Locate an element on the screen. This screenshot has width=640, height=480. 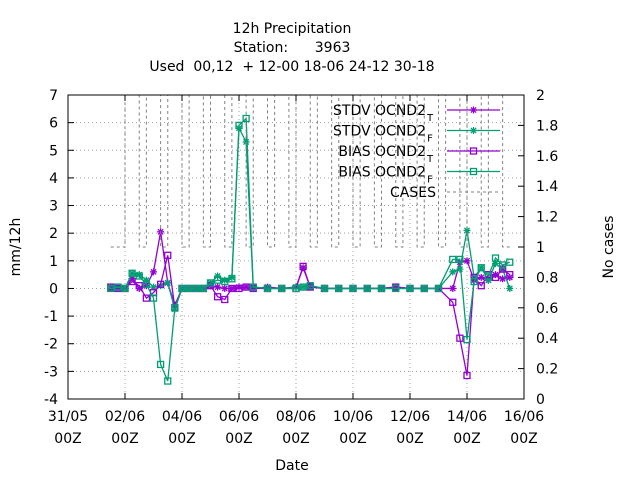
x-tick-label: 14/06 is located at coordinates (467, 417).